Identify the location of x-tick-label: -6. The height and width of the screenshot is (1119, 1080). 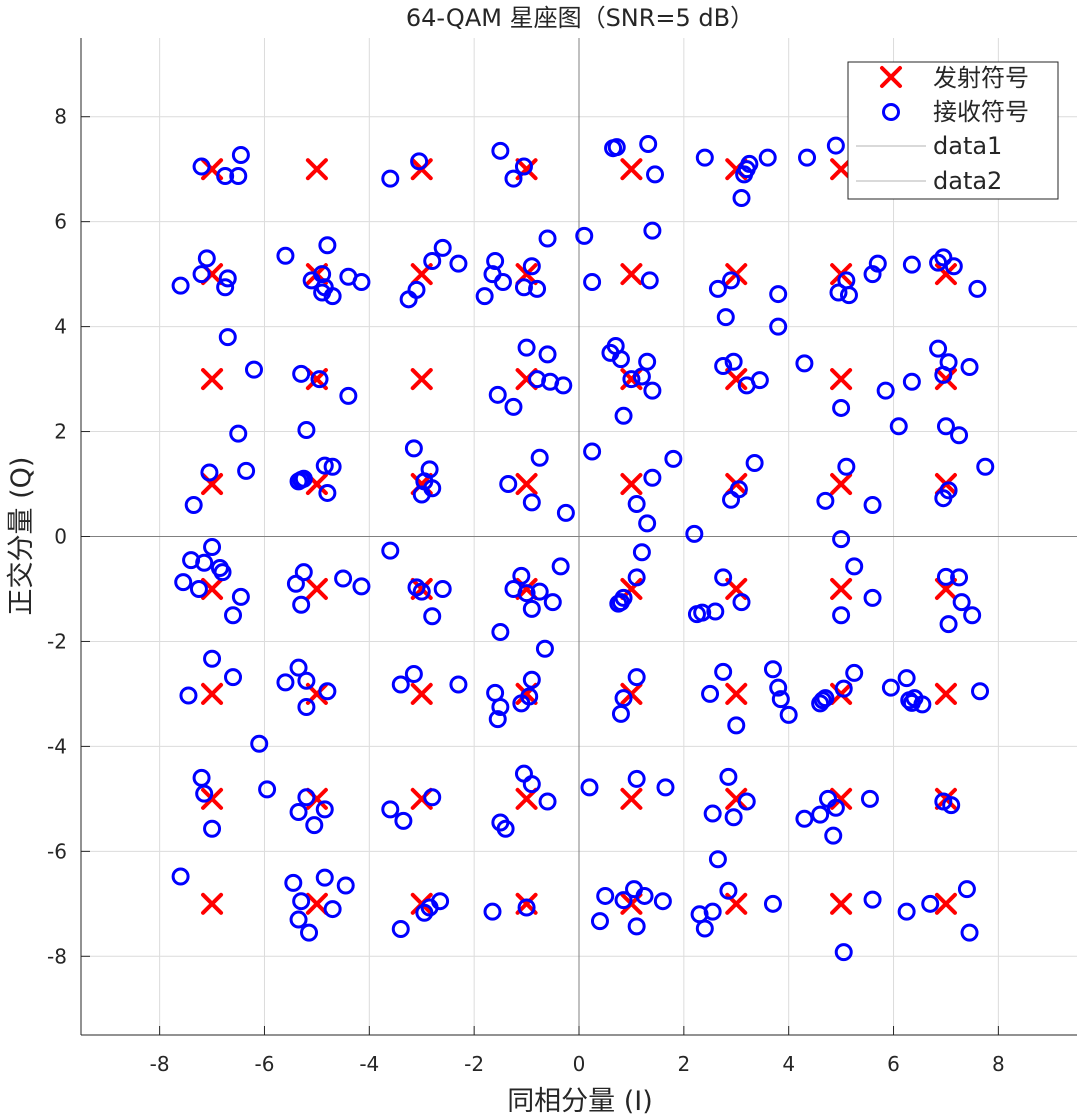
(264, 1064).